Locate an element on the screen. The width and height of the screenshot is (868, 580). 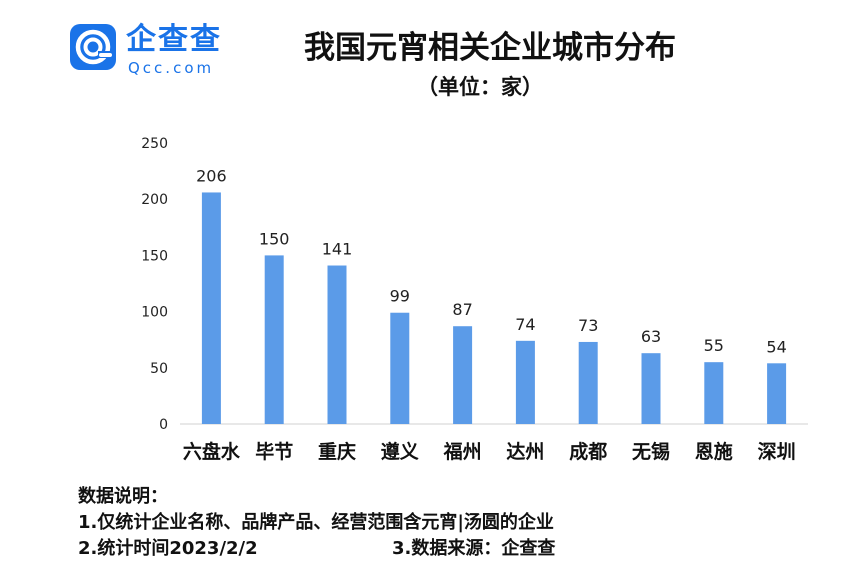
qcc-logo-icon is located at coordinates (93, 47).